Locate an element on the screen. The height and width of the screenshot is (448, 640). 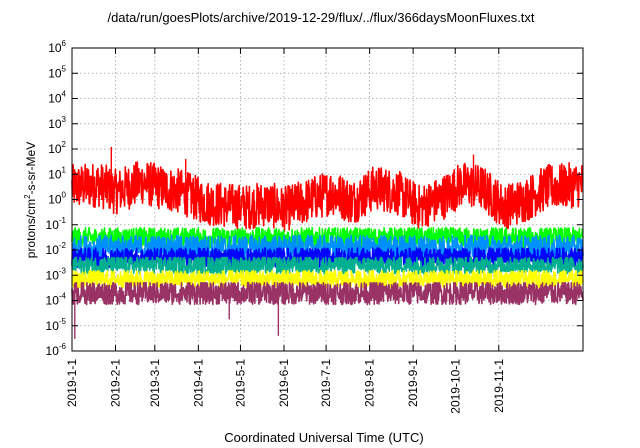
x-tick-label: 2019-9-1 is located at coordinates (413, 383).